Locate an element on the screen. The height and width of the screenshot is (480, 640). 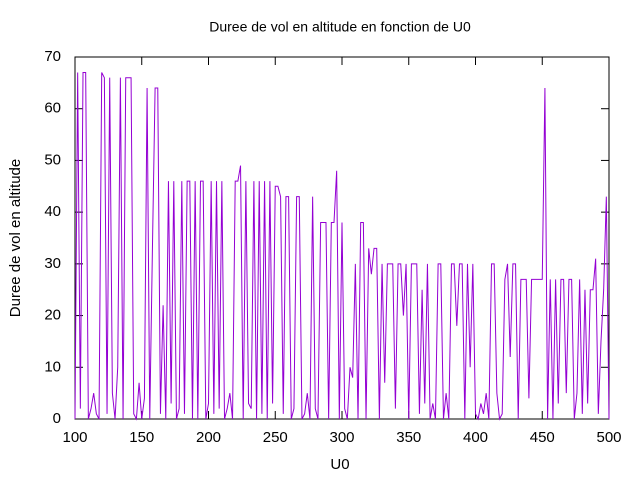
x-tick-label: 350 is located at coordinates (408, 437).